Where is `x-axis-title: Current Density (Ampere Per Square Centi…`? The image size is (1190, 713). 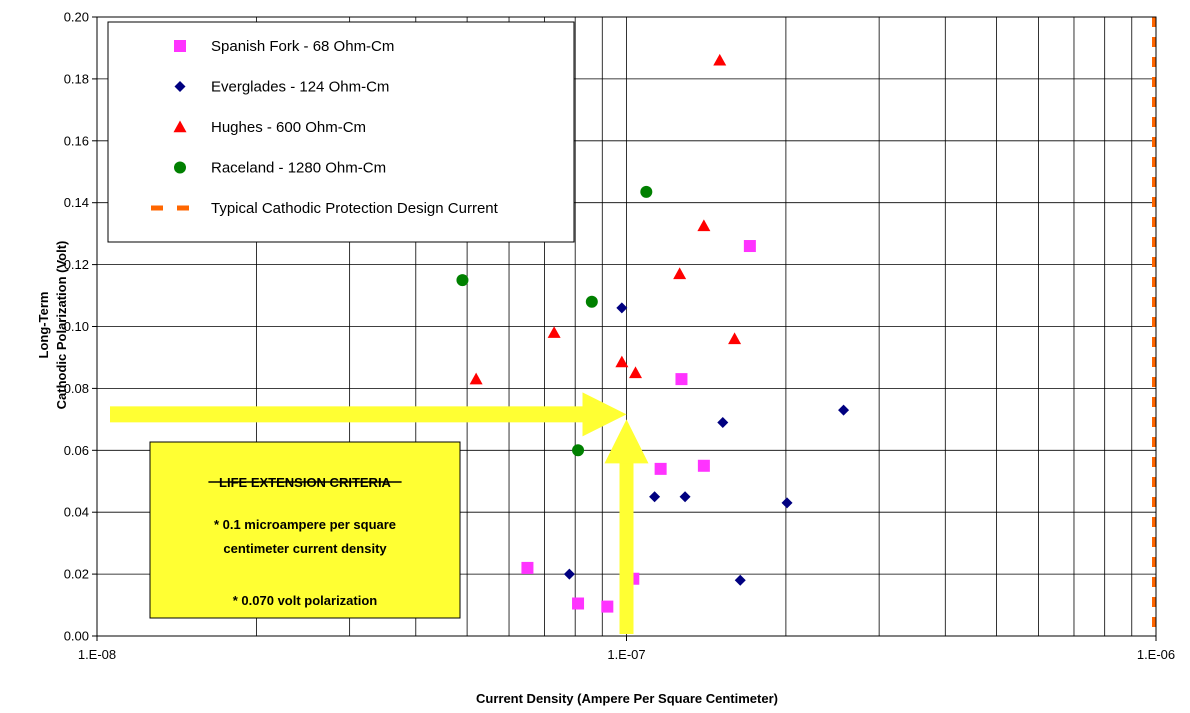 x-axis-title: Current Density (Ampere Per Square Centi… is located at coordinates (627, 698).